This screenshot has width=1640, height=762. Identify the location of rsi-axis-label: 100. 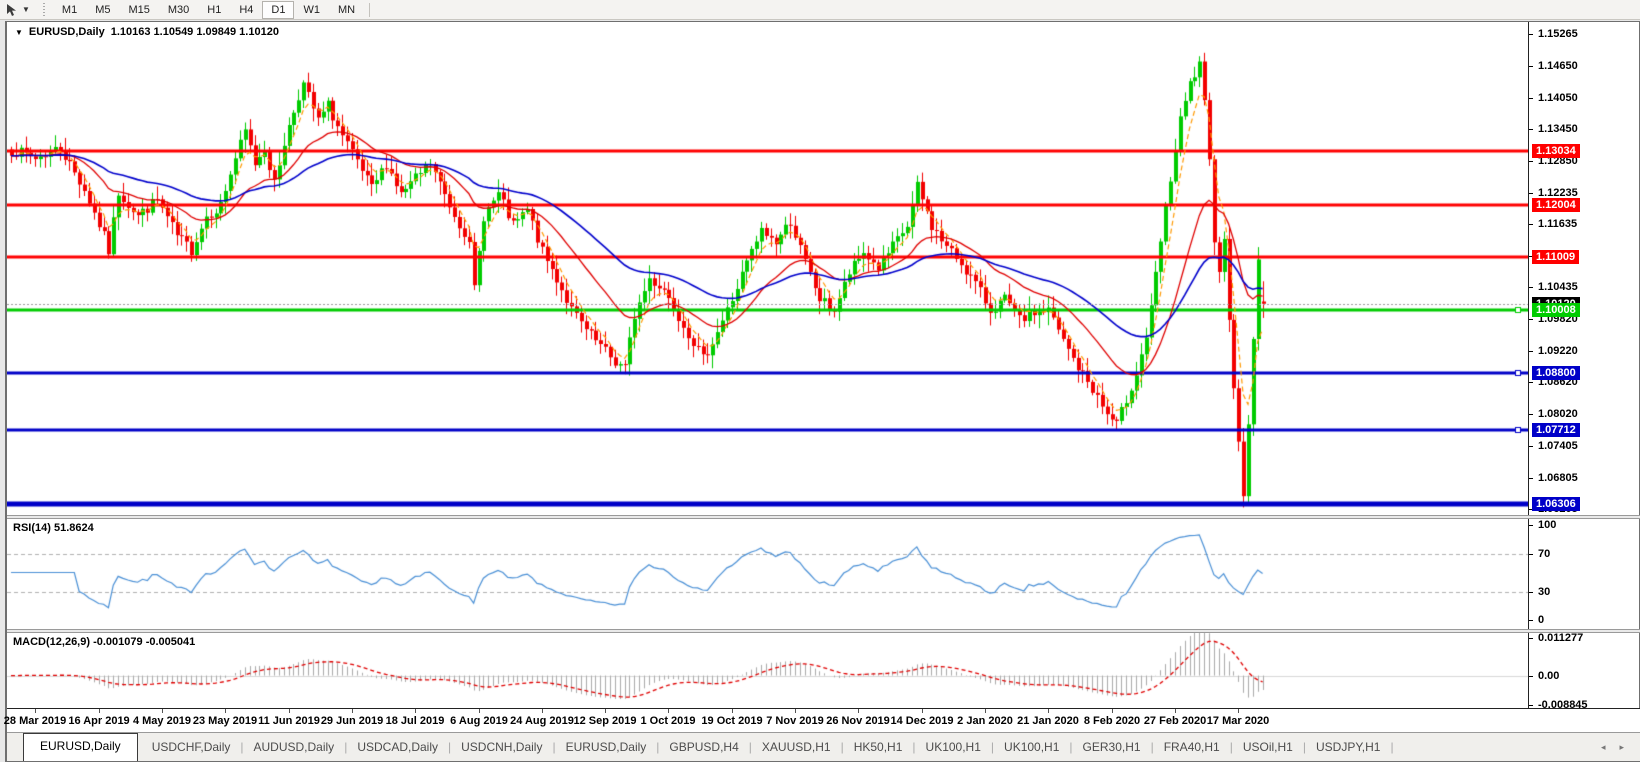
(1547, 525).